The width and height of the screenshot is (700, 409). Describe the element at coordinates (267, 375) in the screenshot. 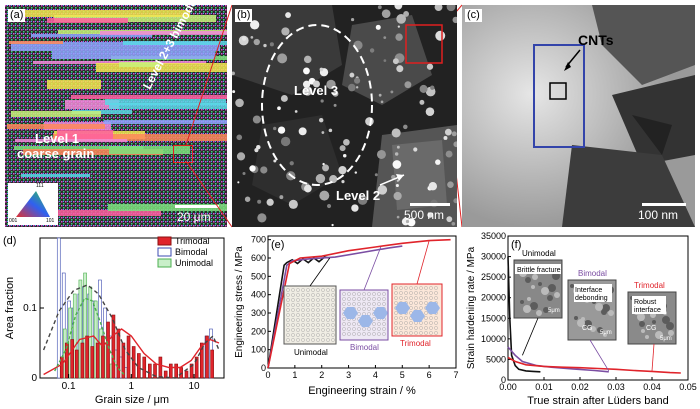

I see `x-tick-label-e: 0` at that location.